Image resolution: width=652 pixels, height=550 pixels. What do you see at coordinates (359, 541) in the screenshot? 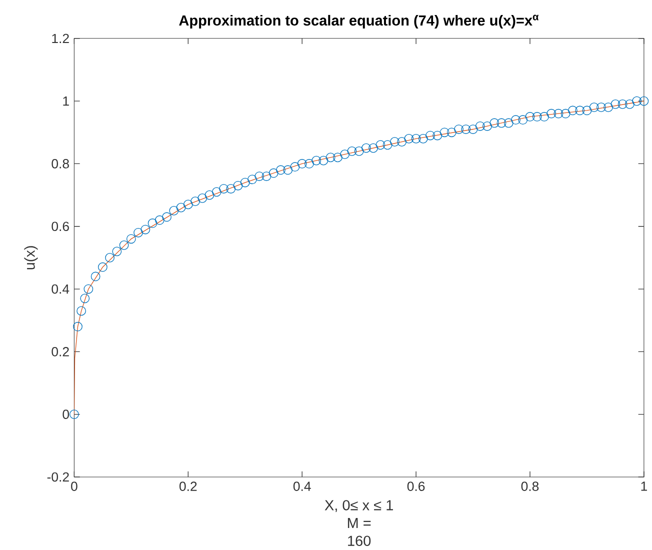
I see `text: 160` at bounding box center [359, 541].